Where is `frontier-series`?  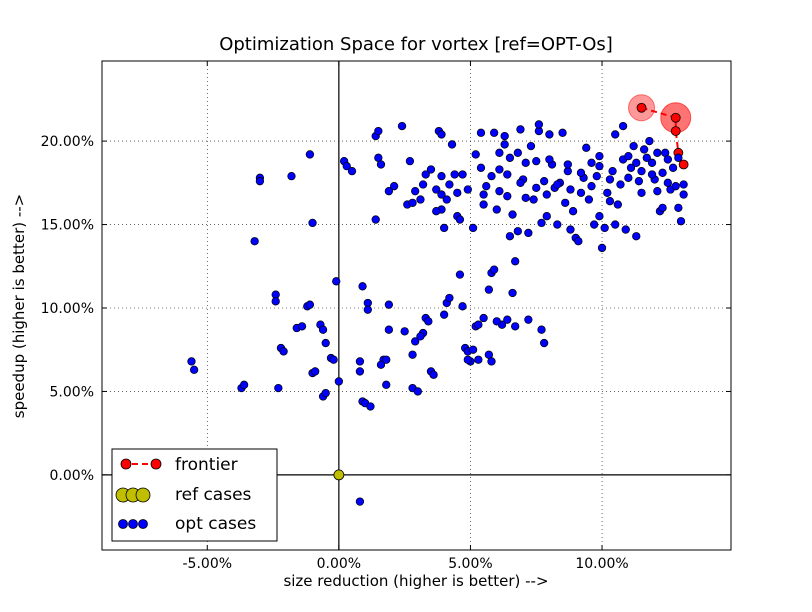
frontier-series is located at coordinates (660, 132).